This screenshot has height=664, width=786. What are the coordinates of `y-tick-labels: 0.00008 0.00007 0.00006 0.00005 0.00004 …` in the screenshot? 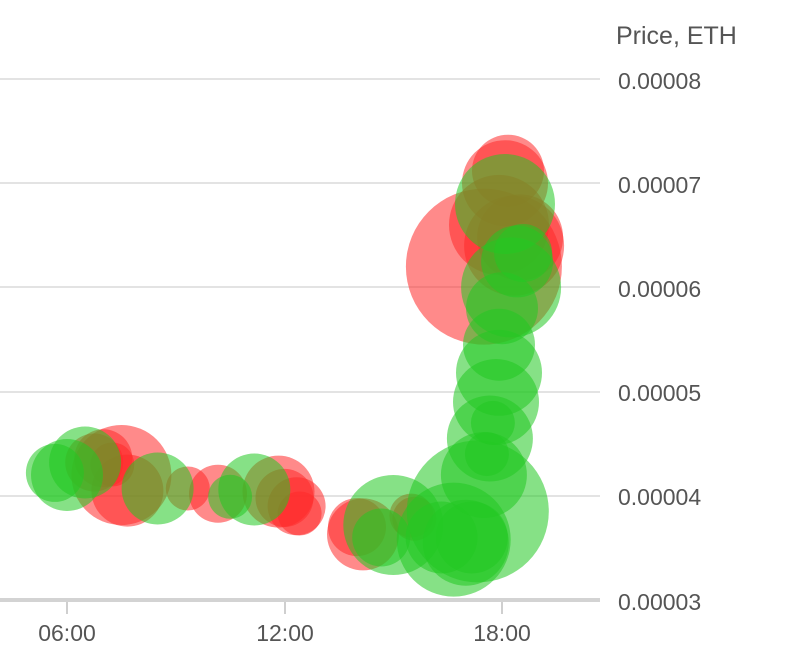 It's located at (659, 341).